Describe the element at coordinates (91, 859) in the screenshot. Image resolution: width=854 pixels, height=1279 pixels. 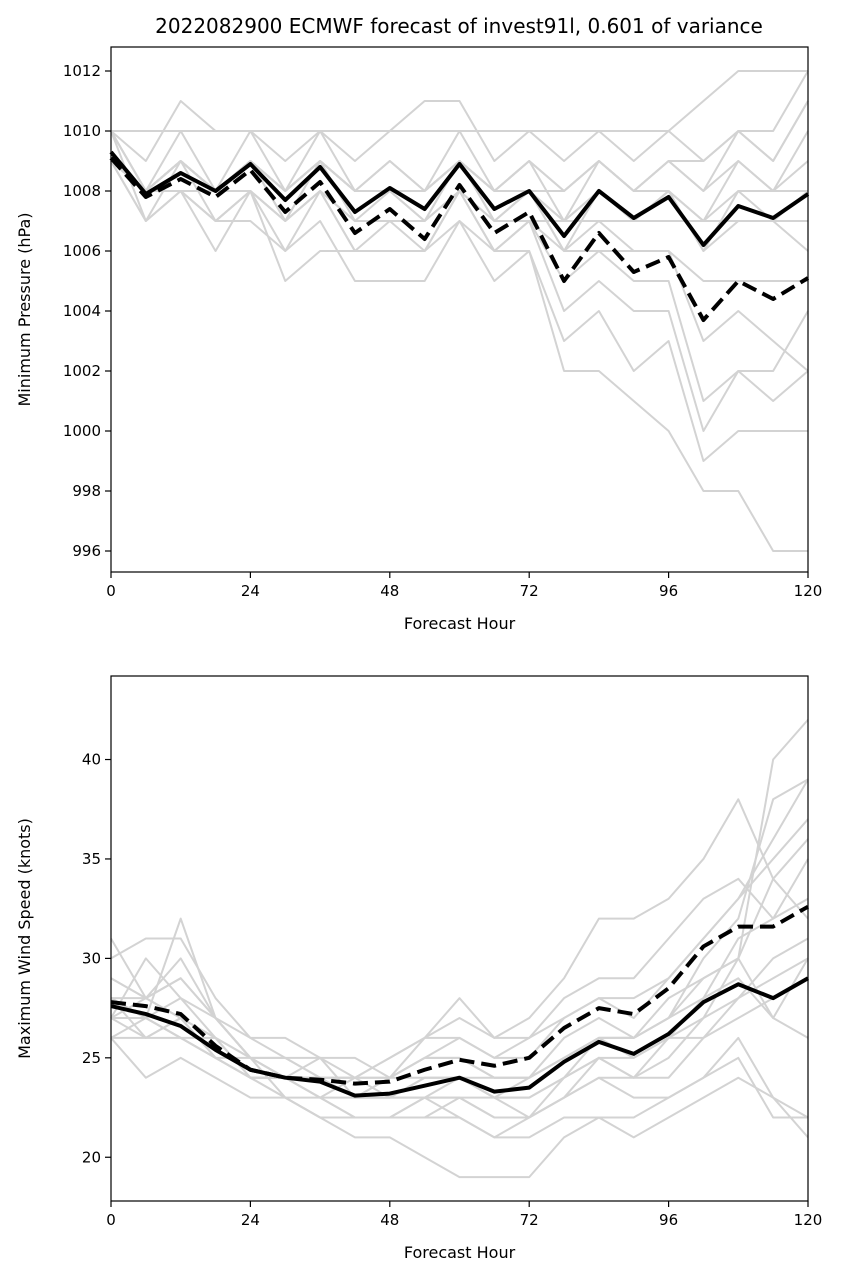
I see `wind-y-tick-label: 35` at that location.